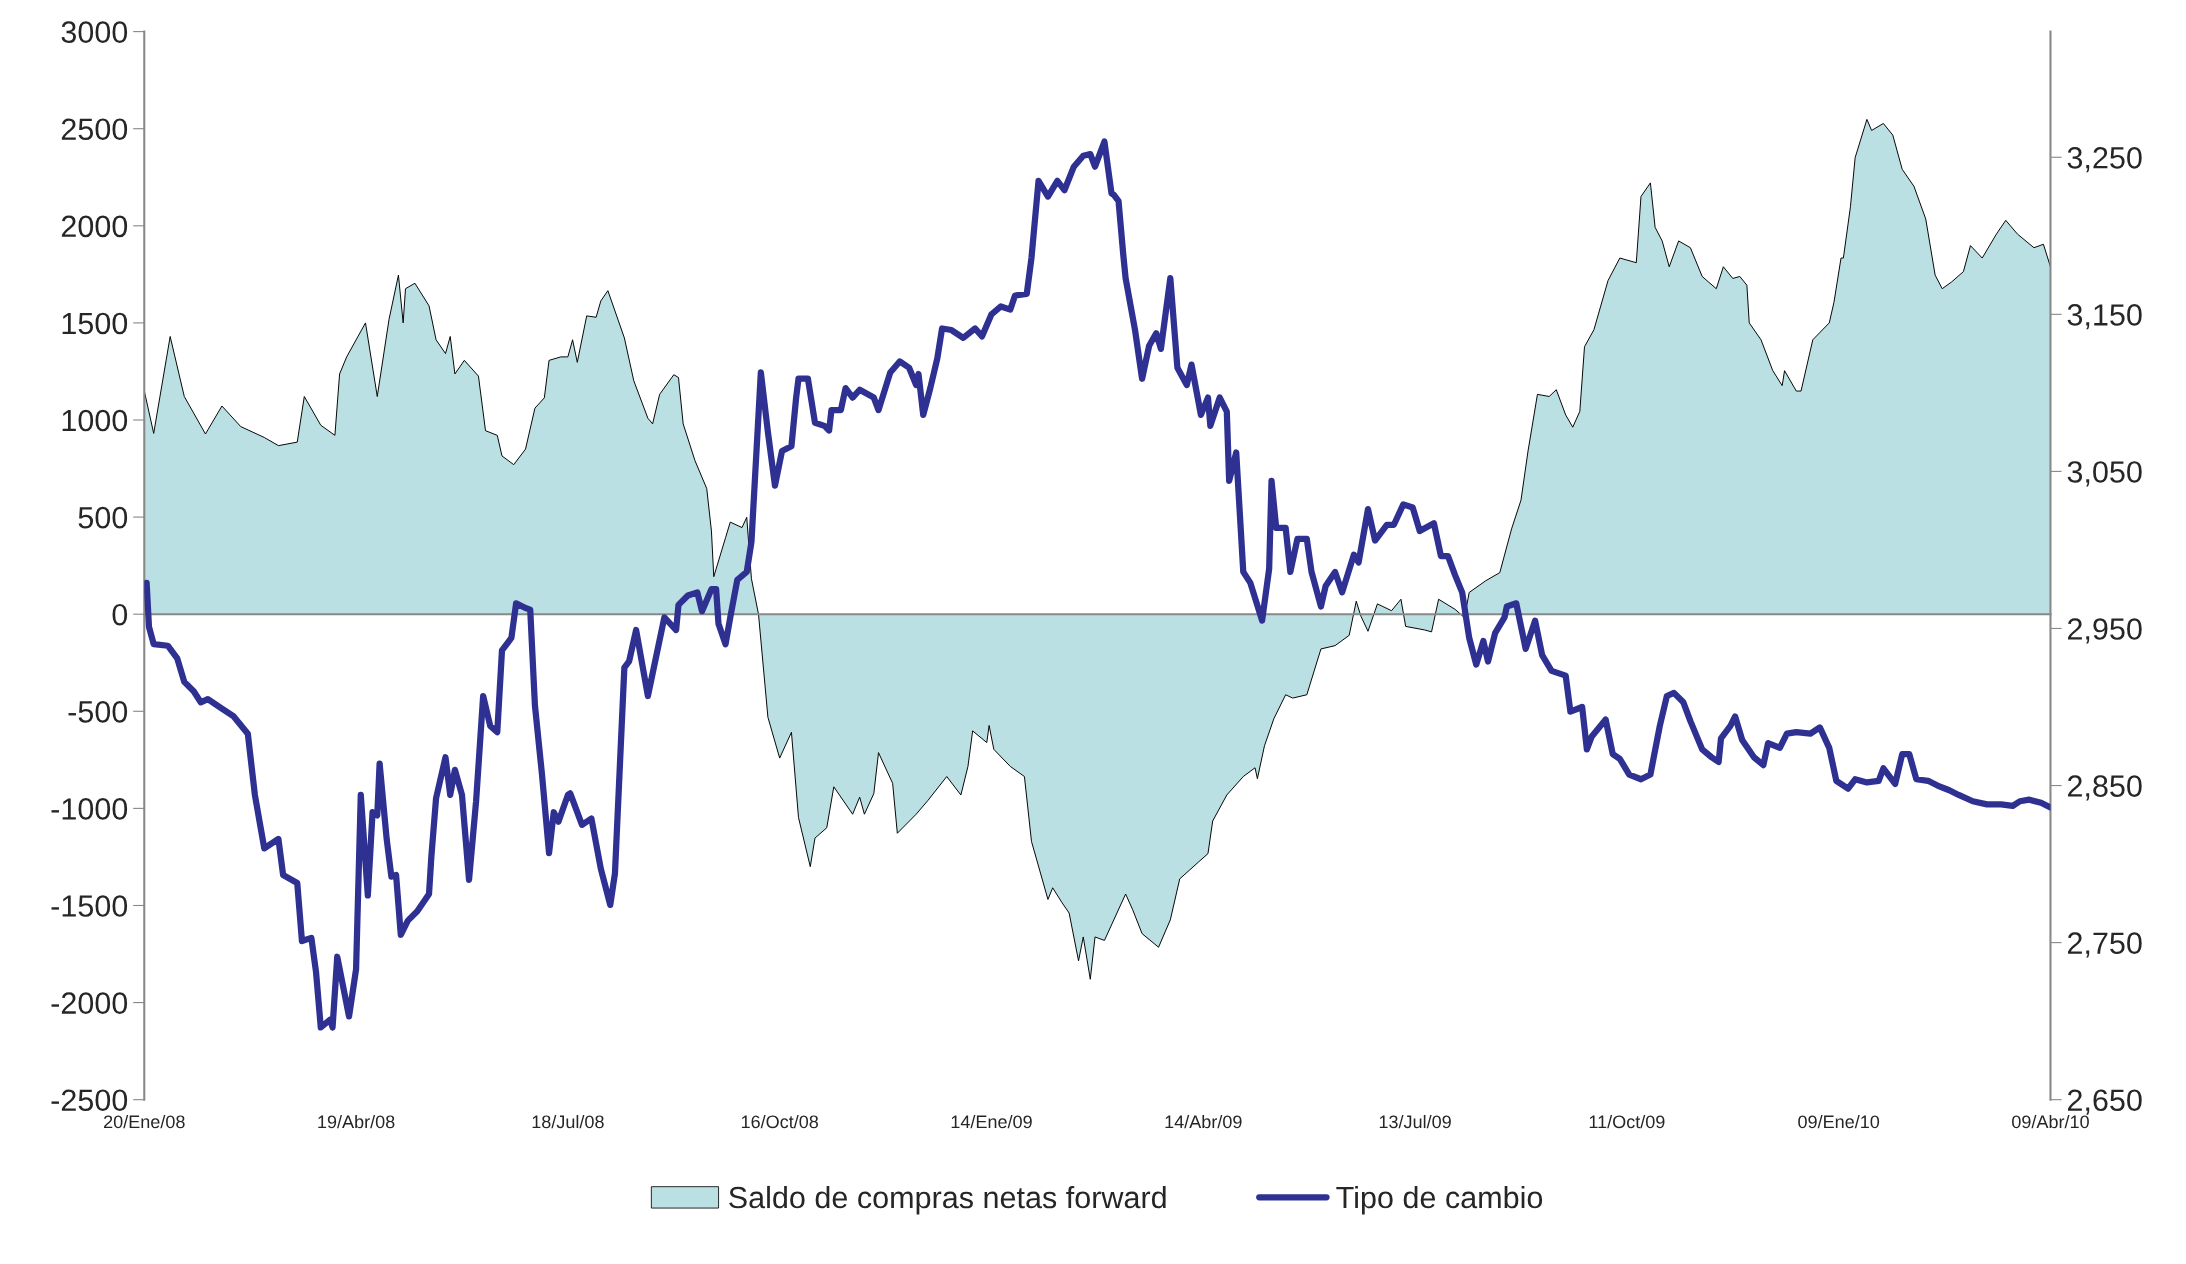 The image size is (2186, 1264). Describe the element at coordinates (1839, 1121) in the screenshot. I see `x-tick-label: 09/Ene/10` at that location.